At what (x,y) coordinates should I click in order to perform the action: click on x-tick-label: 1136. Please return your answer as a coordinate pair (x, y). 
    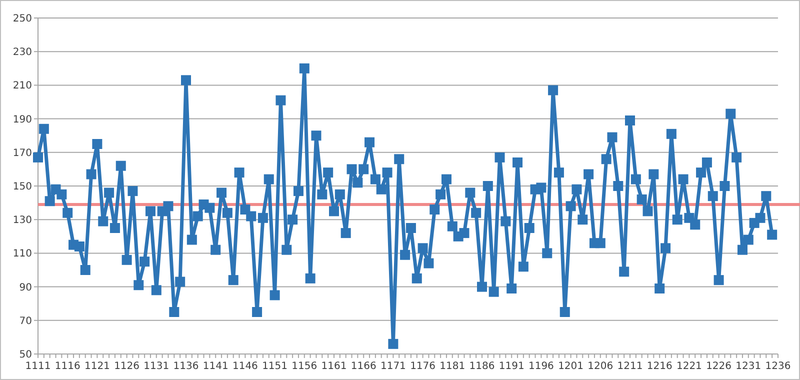
    Looking at the image, I should click on (186, 366).